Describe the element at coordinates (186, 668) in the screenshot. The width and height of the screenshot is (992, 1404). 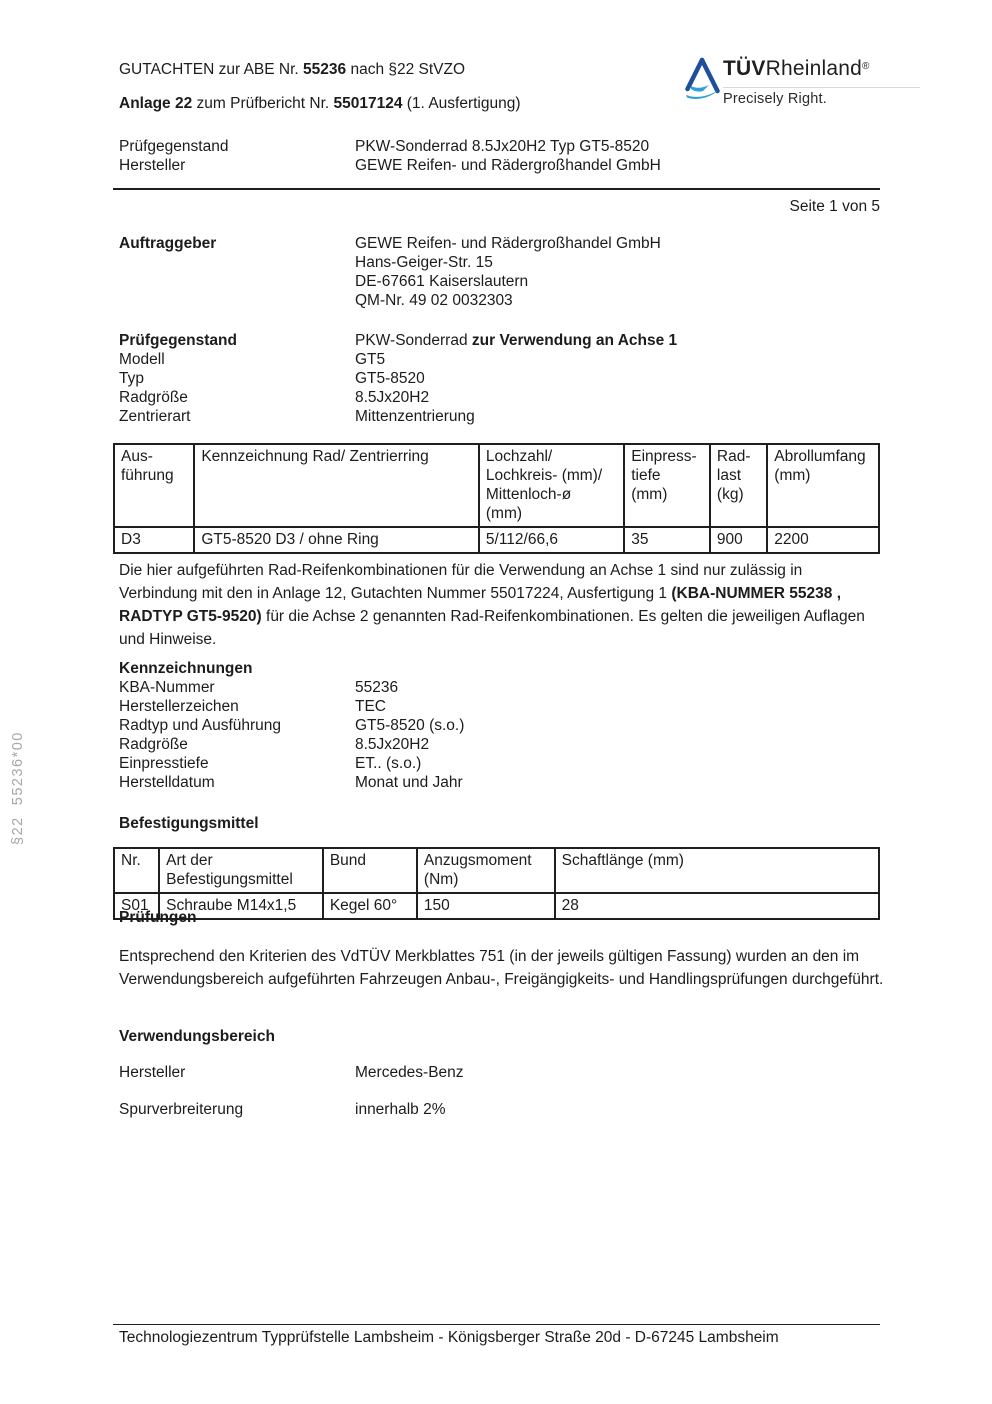
I see `markings-heading: Kennzeichnungen` at that location.